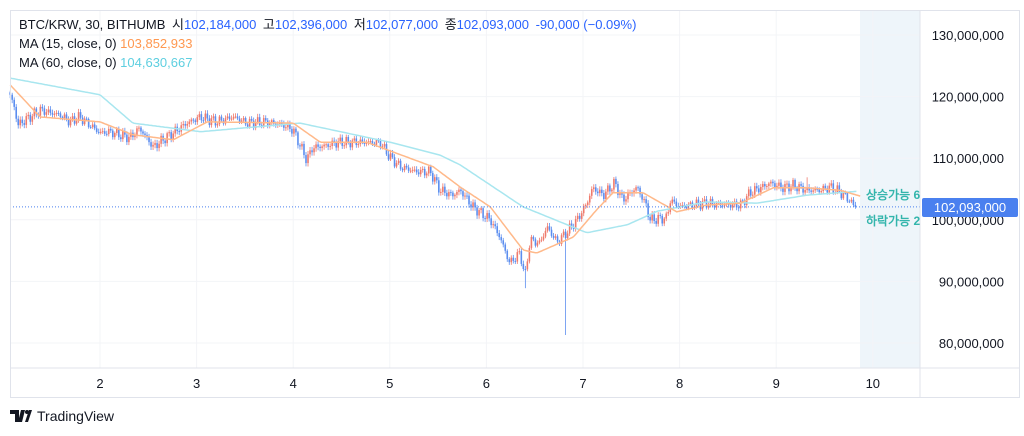 This screenshot has height=436, width=1024. What do you see at coordinates (492, 24) in the screenshot?
I see `close-value: 102,093,000` at bounding box center [492, 24].